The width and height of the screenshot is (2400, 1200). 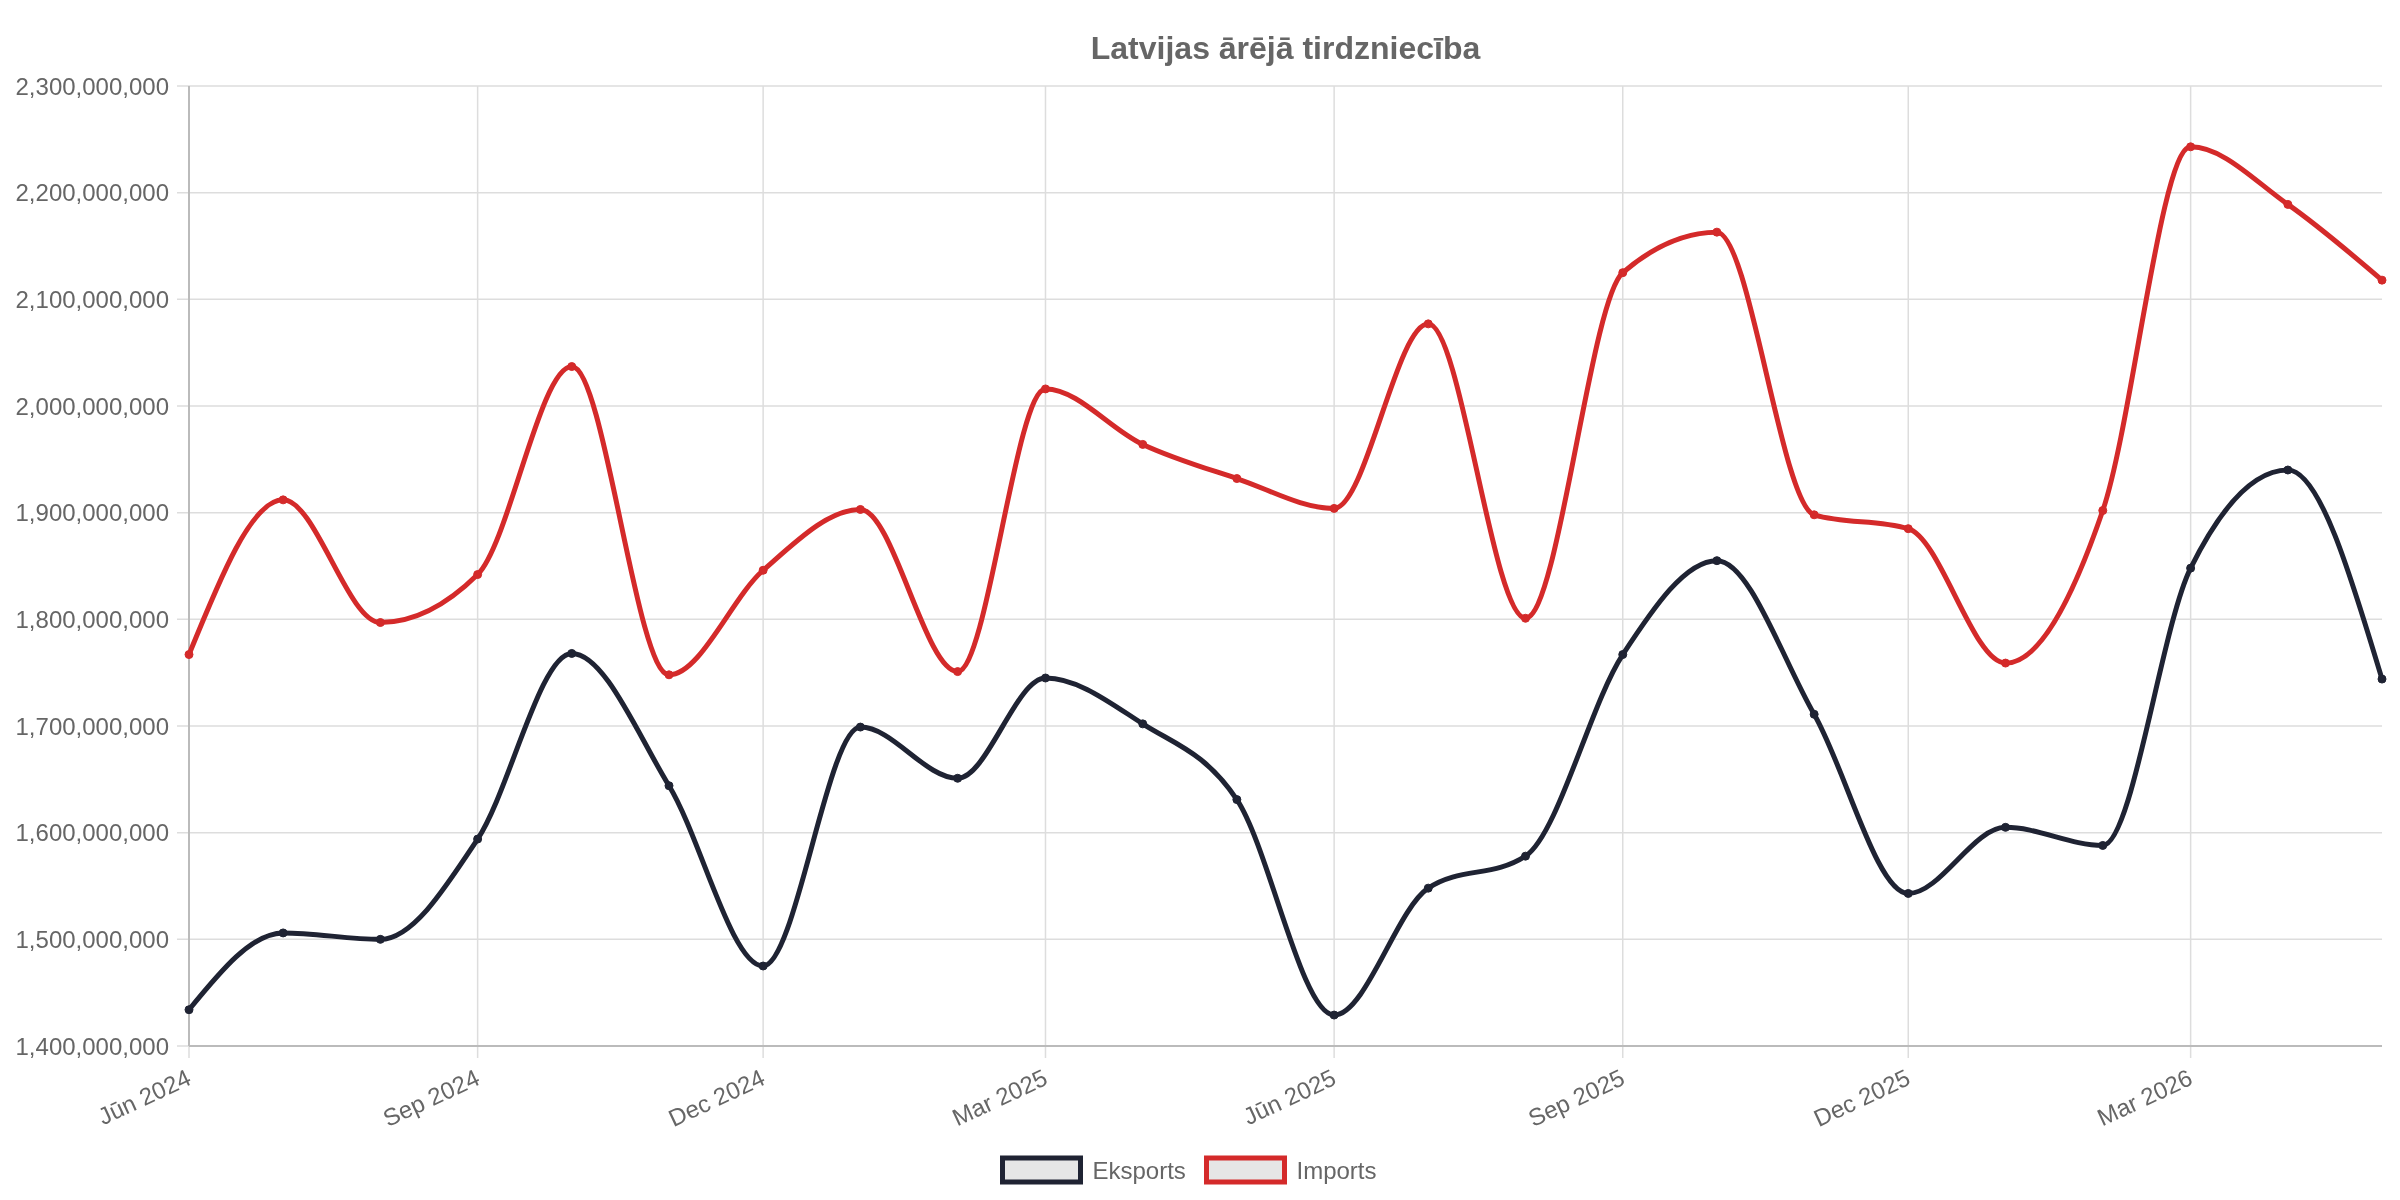 I want to click on x-tick-label: Dec 2025, so click(x=1861, y=1097).